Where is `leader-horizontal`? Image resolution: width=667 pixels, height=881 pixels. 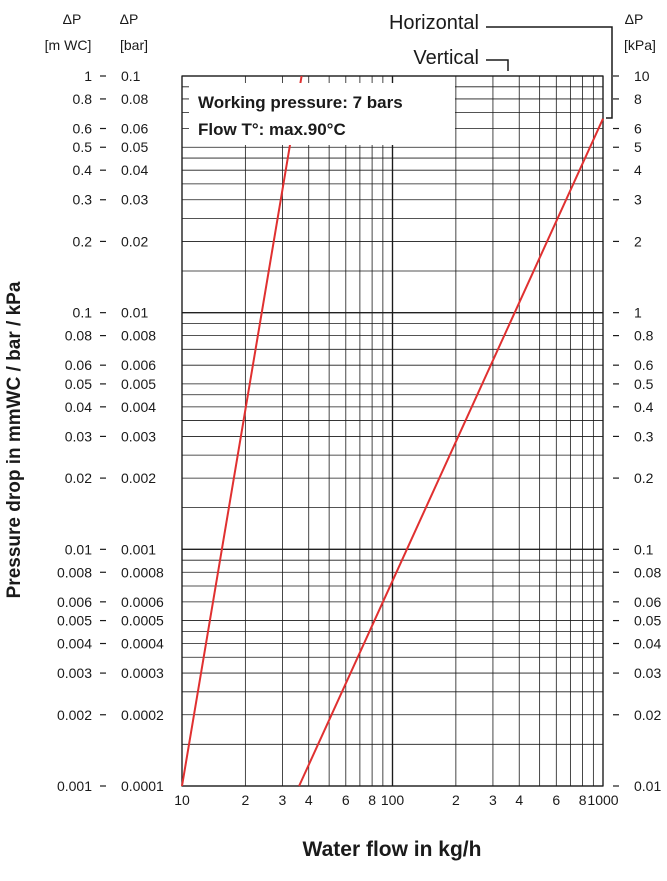 leader-horizontal is located at coordinates (549, 72).